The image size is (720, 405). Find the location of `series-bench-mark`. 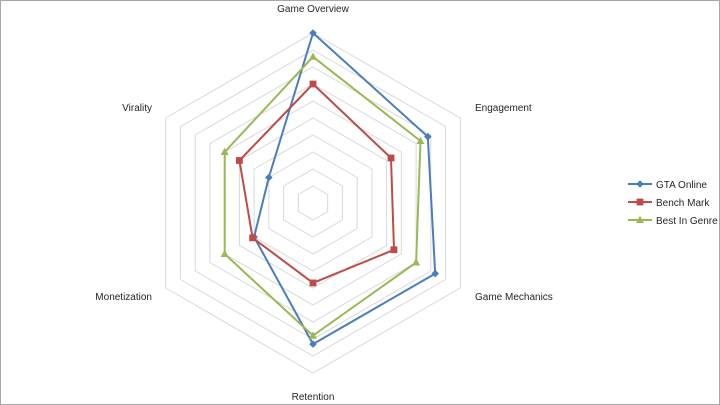

series-bench-mark is located at coordinates (316, 183).